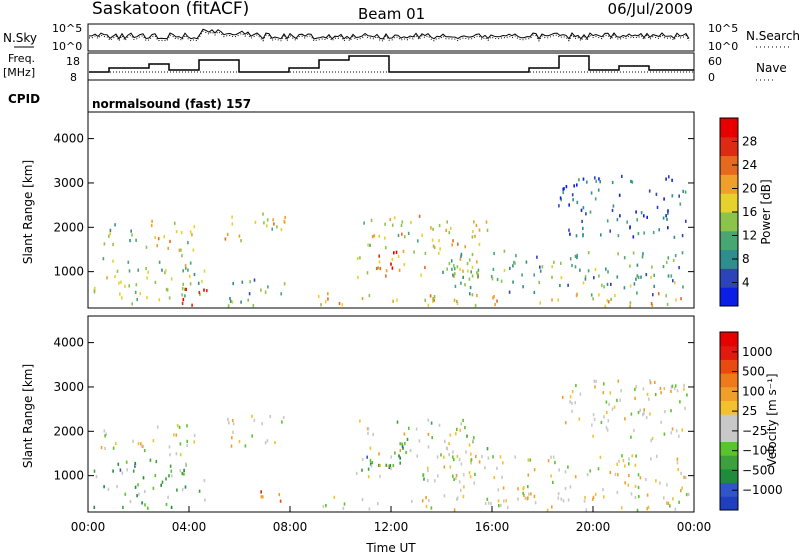 This screenshot has height=554, width=800. I want to click on y-tick-label: 1000, so click(68, 476).